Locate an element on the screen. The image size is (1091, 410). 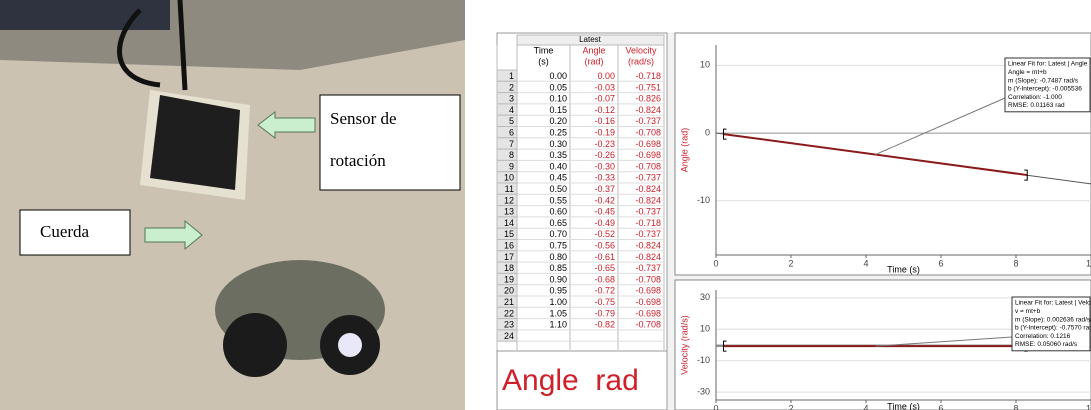
cell: 0.15 is located at coordinates (558, 110).